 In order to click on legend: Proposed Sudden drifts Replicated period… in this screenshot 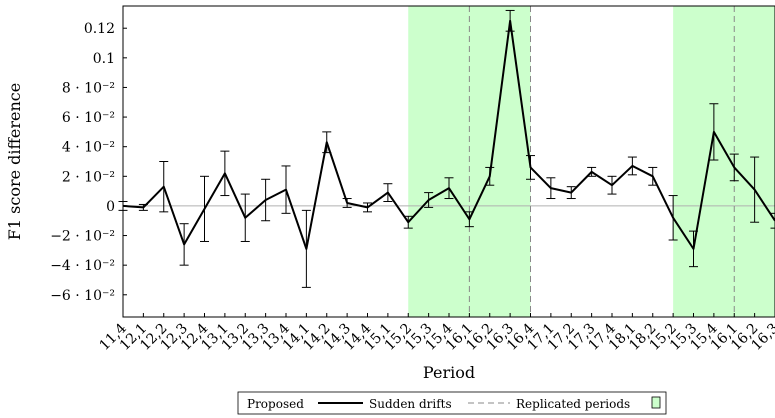, I will do `click(452, 403)`.